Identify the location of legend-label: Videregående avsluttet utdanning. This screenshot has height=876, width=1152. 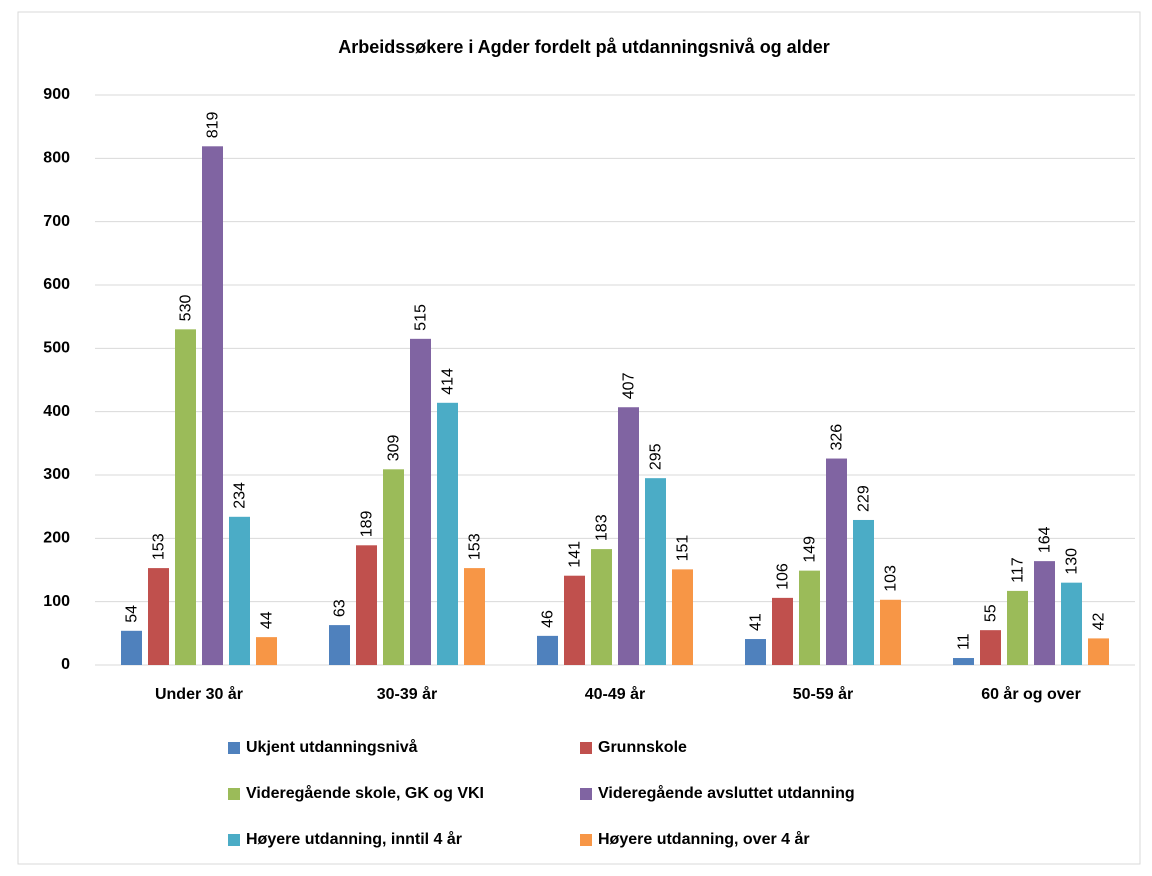
(726, 793).